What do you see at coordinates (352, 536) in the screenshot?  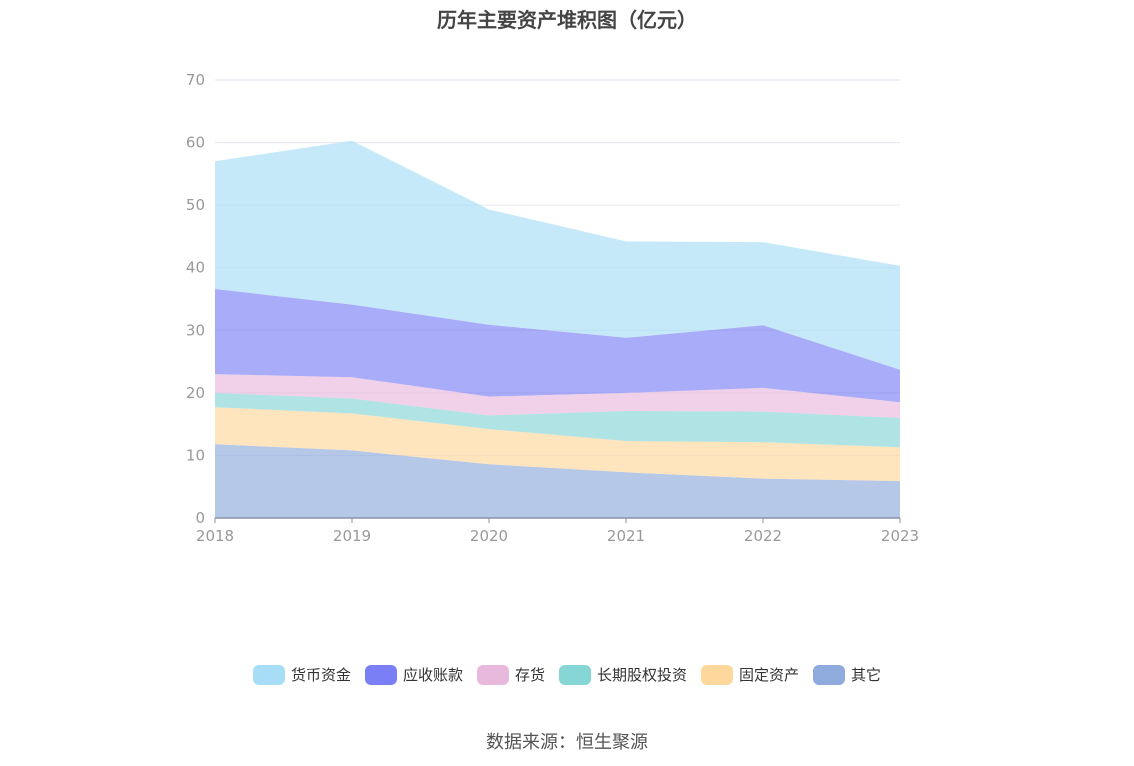 I see `x-tick-label: 2019` at bounding box center [352, 536].